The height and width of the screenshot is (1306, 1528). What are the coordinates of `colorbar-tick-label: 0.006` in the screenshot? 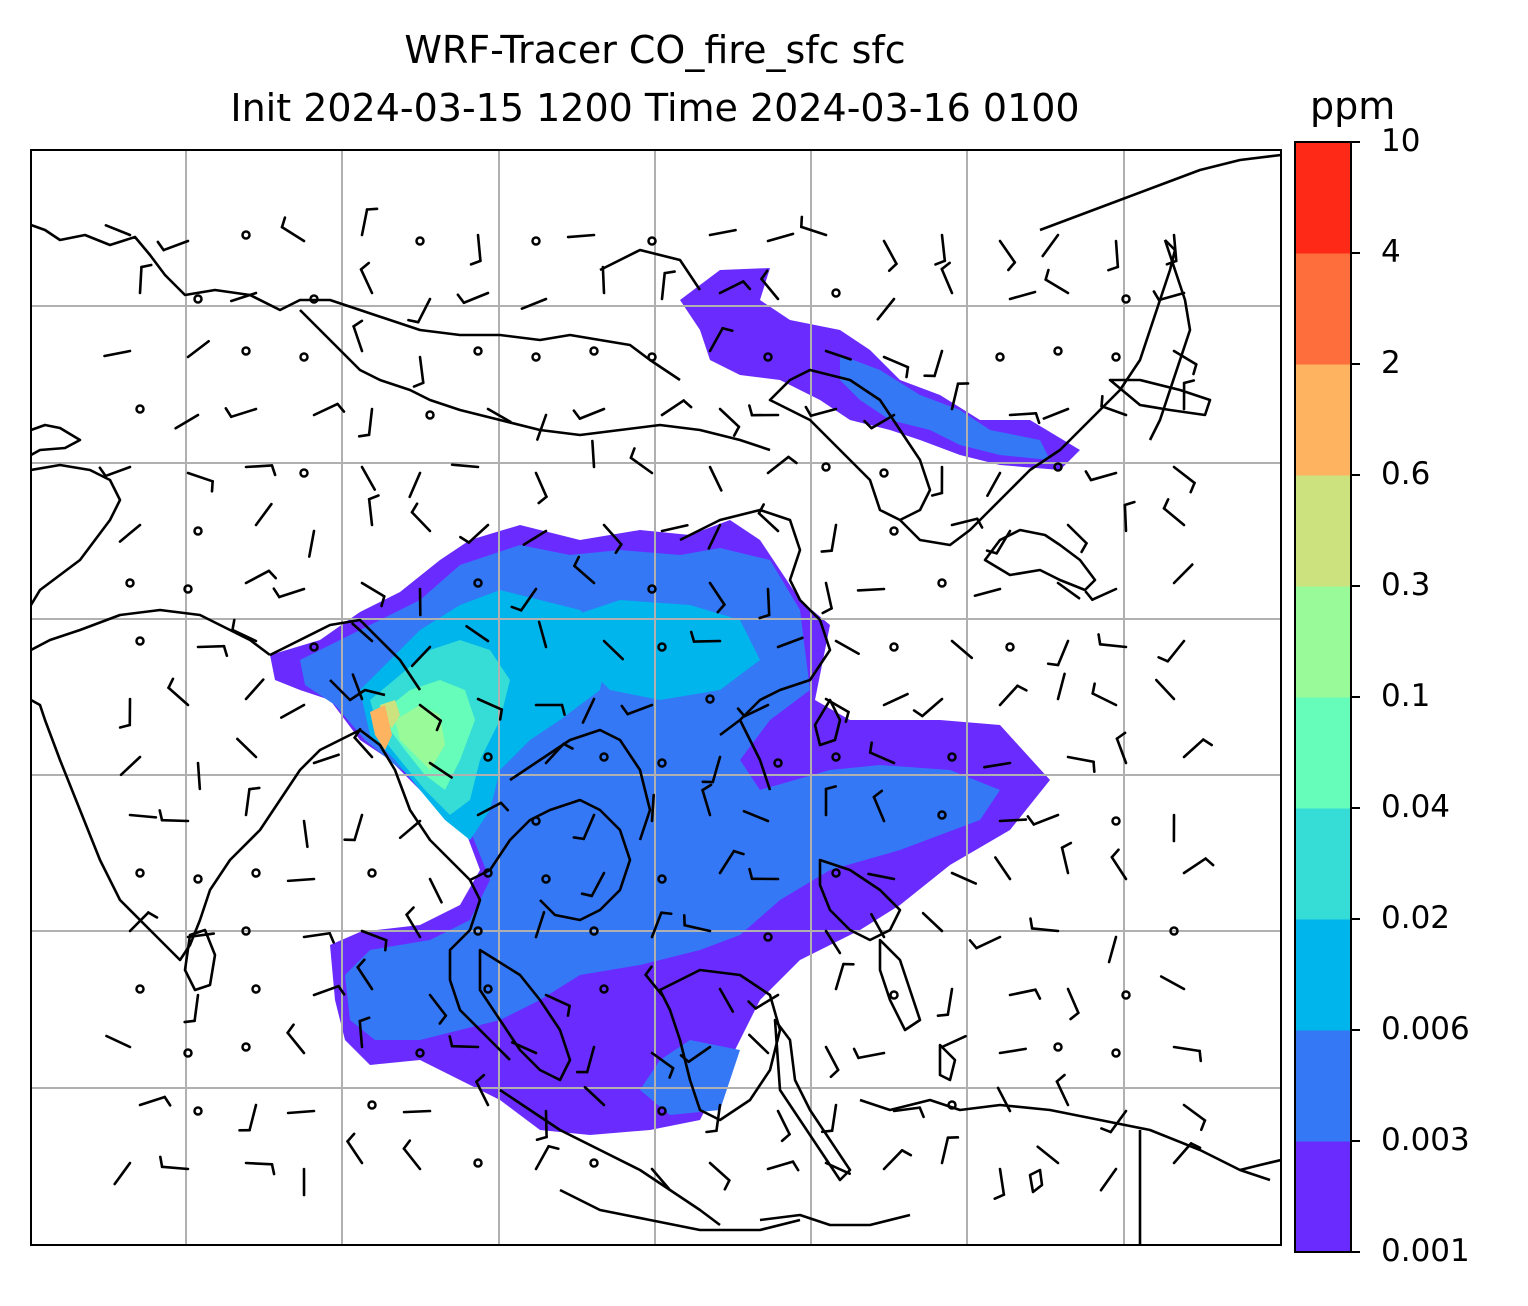 It's located at (1425, 1029).